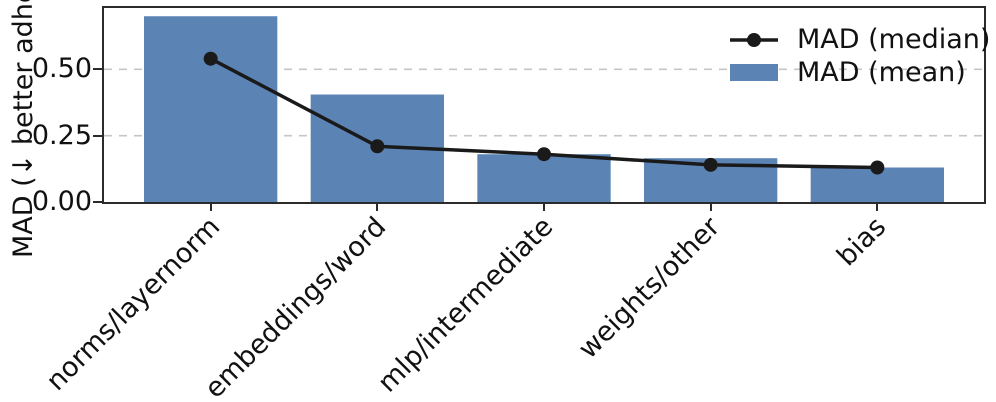 This screenshot has width=996, height=402. Describe the element at coordinates (61, 135) in the screenshot. I see `y-tick-label: 0.25` at that location.